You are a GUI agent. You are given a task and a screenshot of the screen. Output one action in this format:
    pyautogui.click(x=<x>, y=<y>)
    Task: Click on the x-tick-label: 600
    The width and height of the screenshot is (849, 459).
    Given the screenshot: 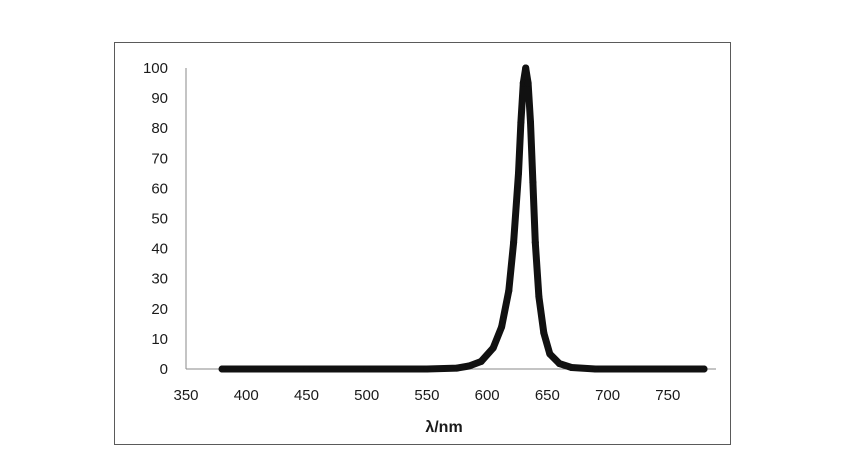 What is the action you would take?
    pyautogui.click(x=487, y=395)
    